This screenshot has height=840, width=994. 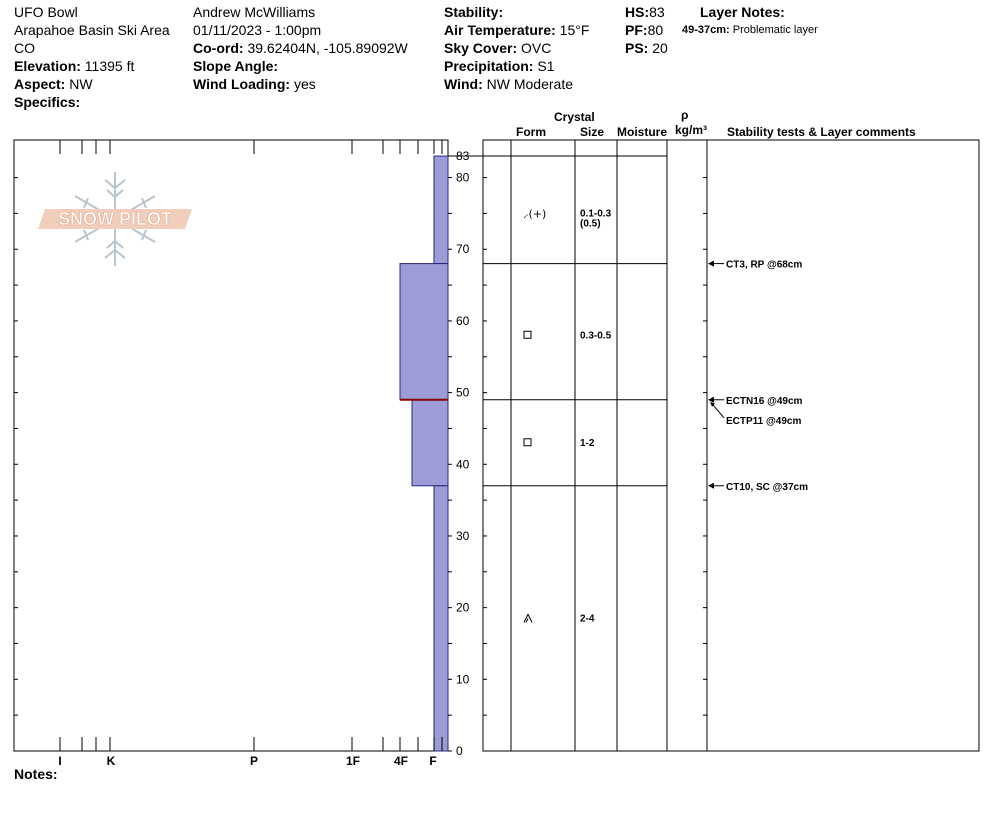 I want to click on y-tick-label: 10, so click(x=463, y=679).